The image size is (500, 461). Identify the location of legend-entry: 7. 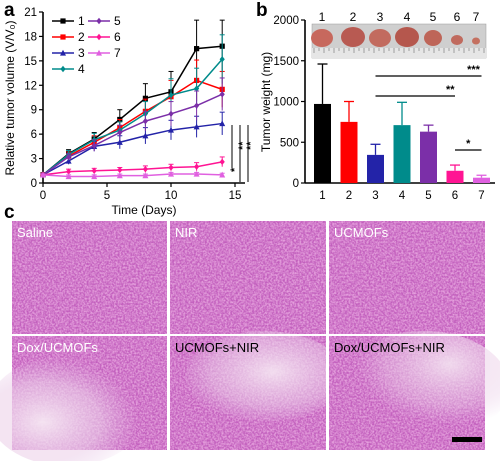
(104, 53).